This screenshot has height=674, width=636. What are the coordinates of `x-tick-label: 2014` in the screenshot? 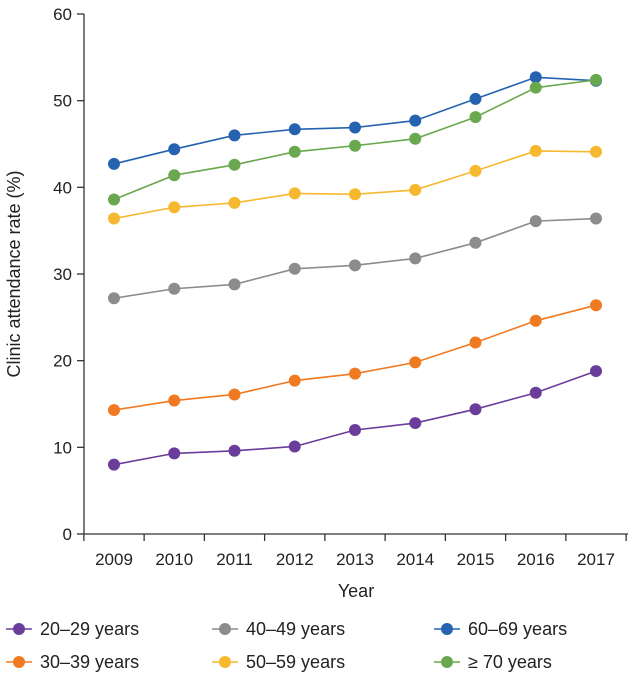 It's located at (415, 559).